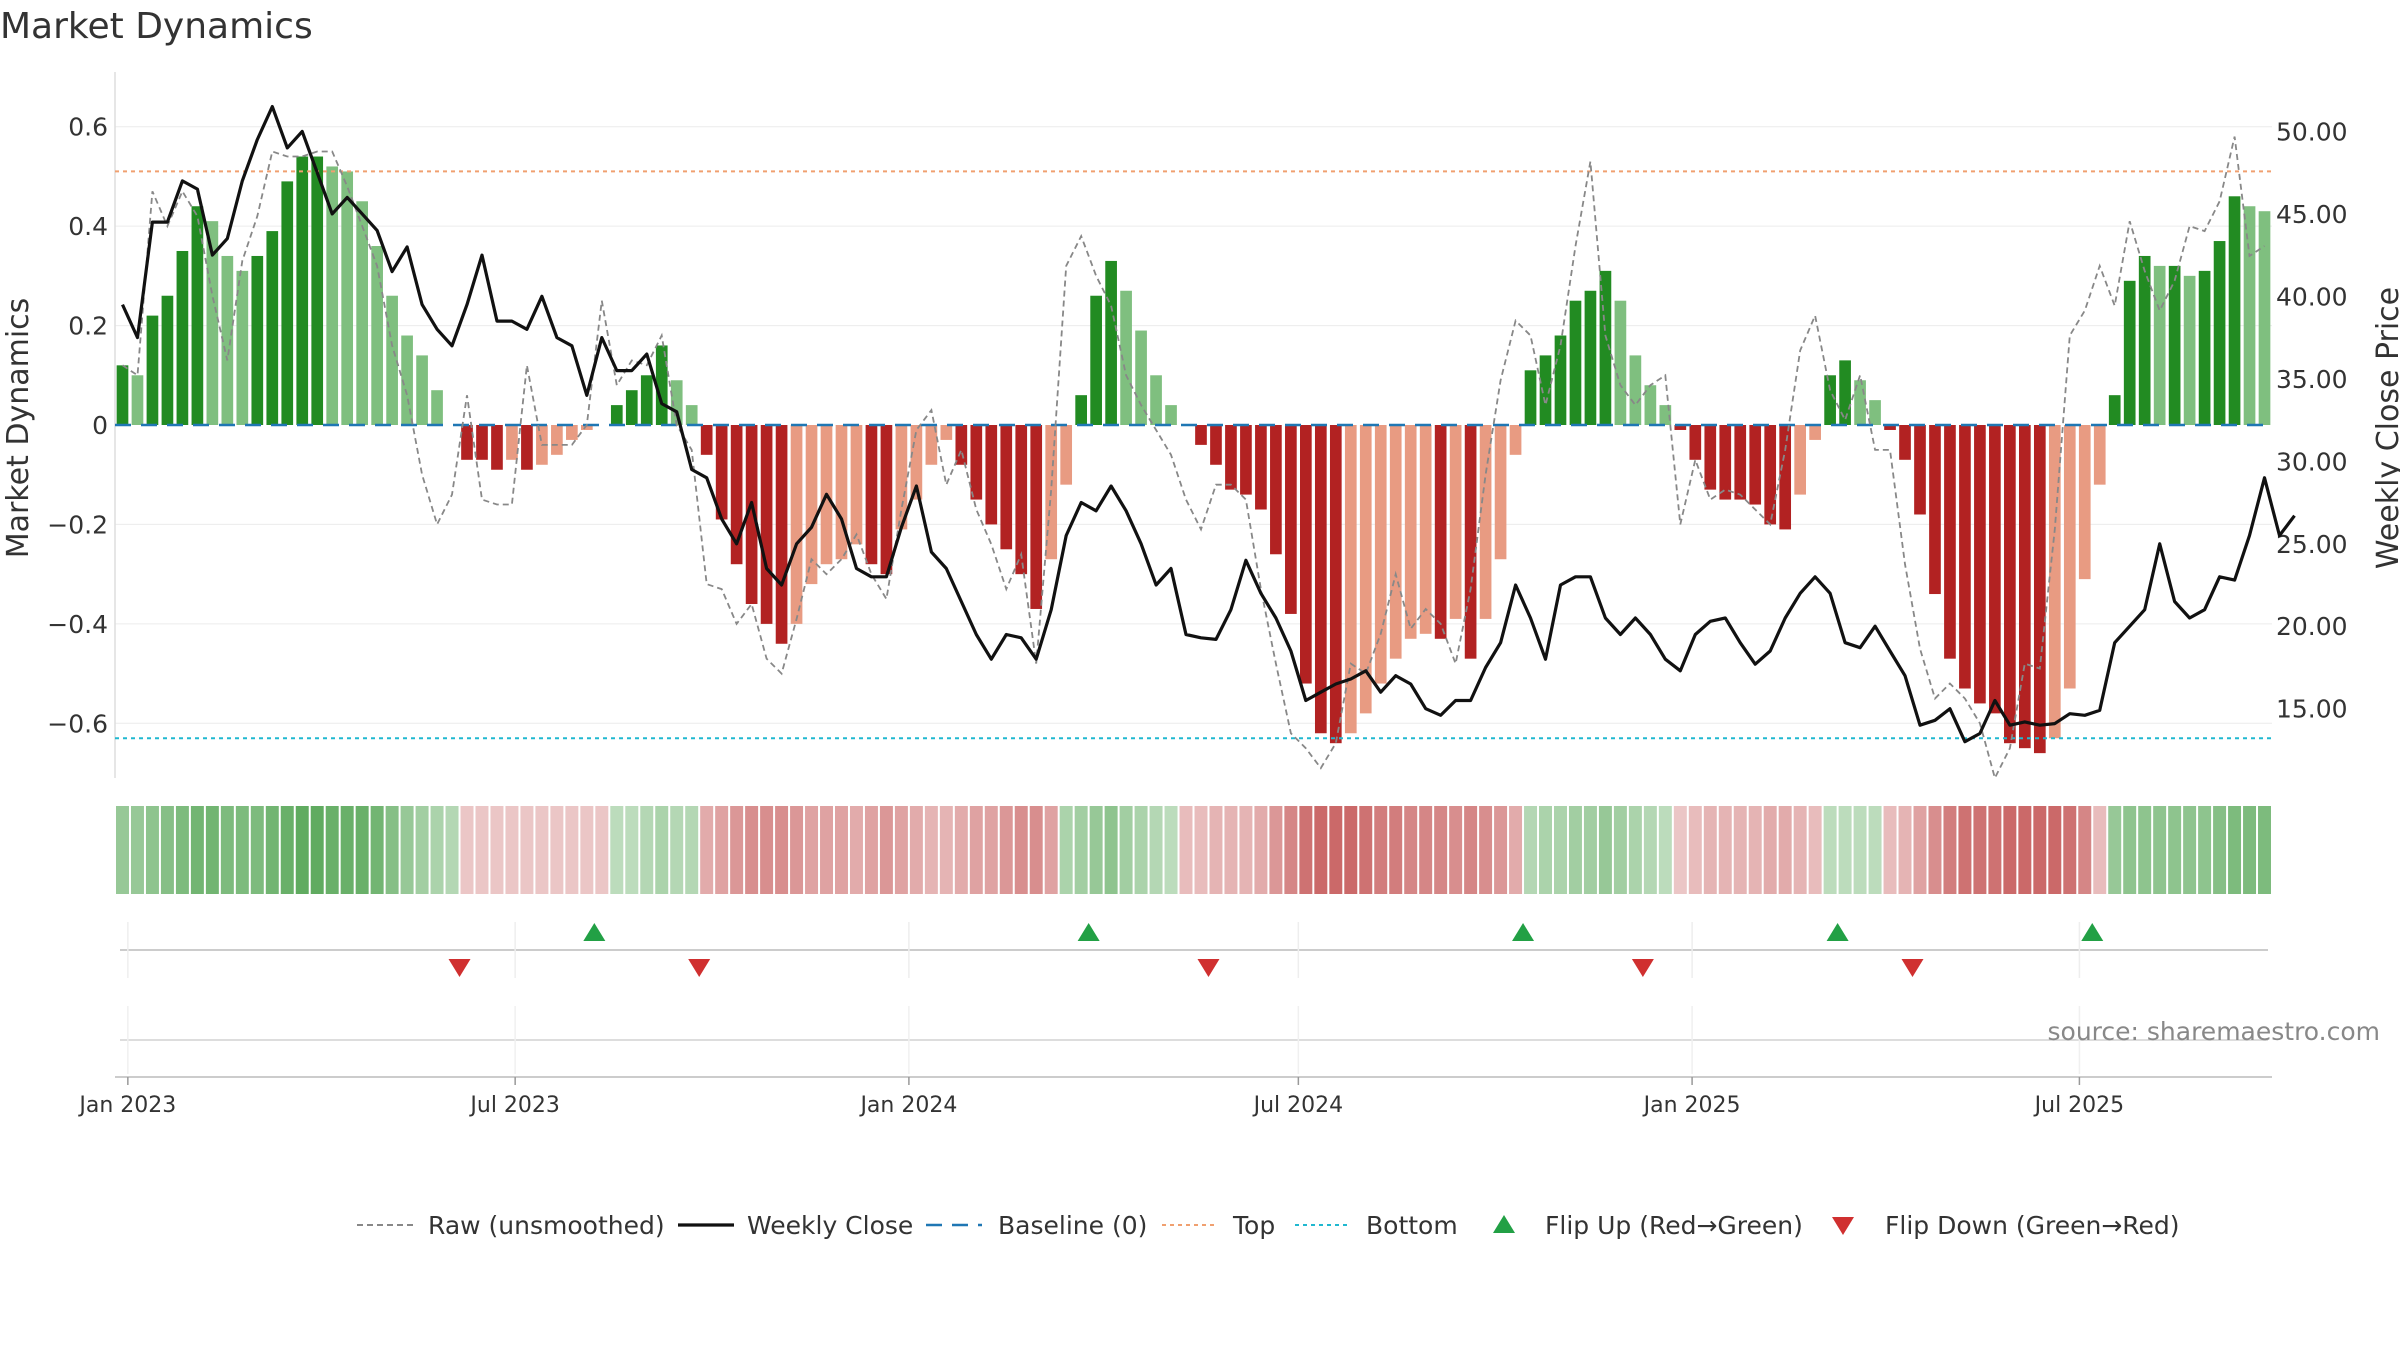 This screenshot has width=2400, height=1350. What do you see at coordinates (1912, 968) in the screenshot?
I see `flip-down-marker` at bounding box center [1912, 968].